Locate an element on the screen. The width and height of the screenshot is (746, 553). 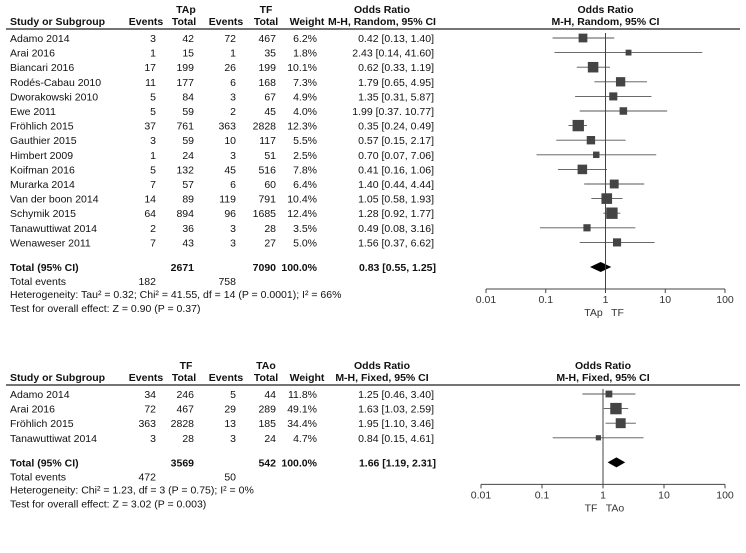
effect-title: Odds Ratio is located at coordinates (382, 366).